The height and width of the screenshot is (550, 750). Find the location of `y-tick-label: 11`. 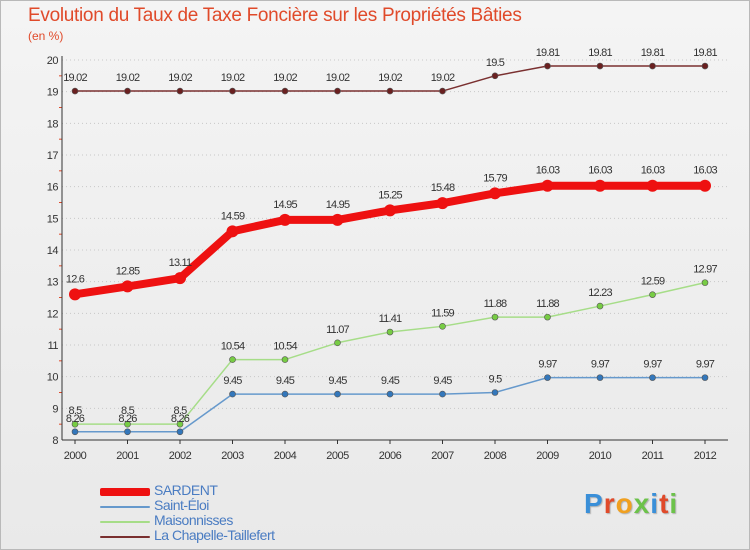

y-tick-label: 11 is located at coordinates (53, 346).